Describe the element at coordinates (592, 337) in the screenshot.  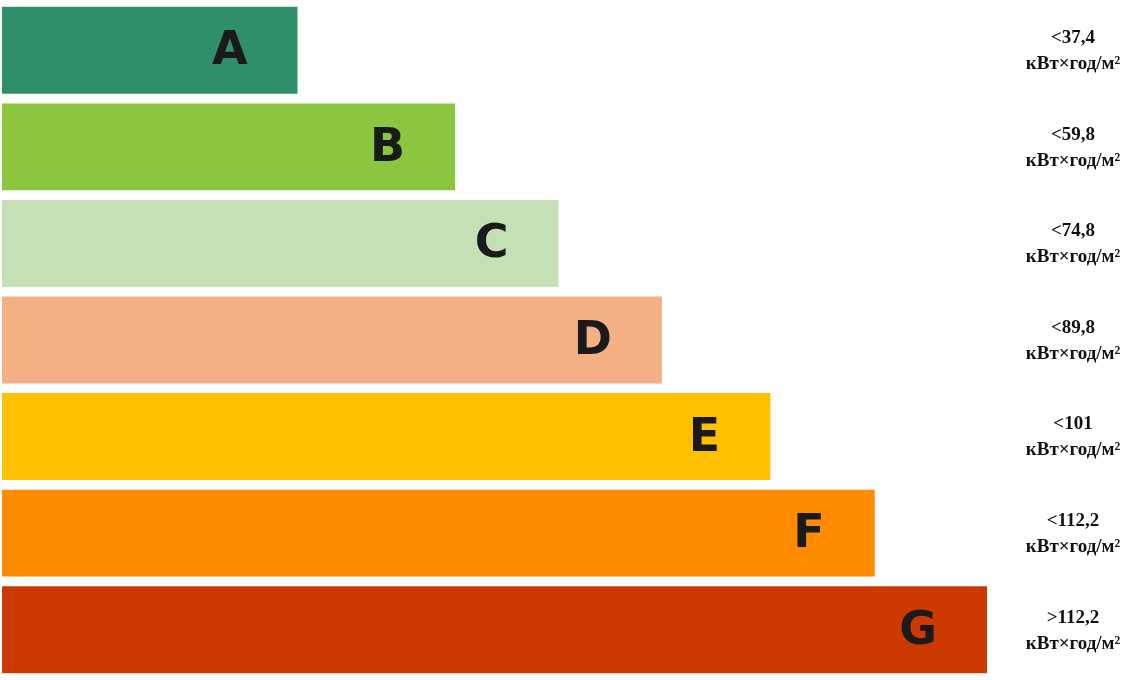
I see `y-tick-label: D` at that location.